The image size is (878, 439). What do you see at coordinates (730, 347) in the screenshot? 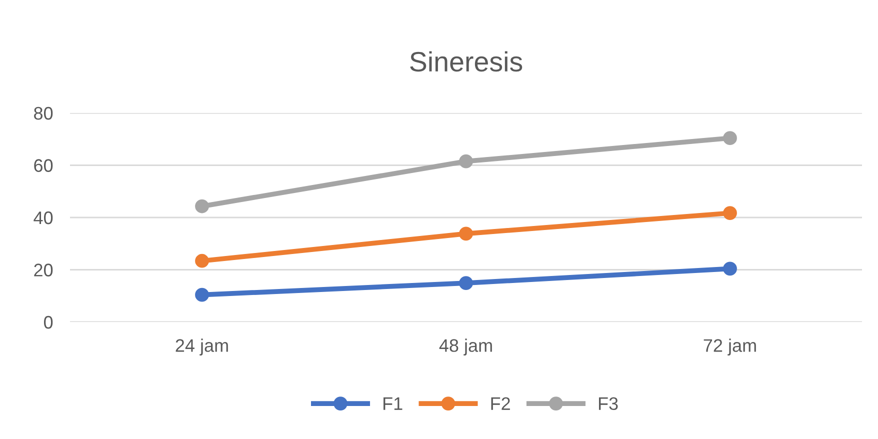
I see `x-tick-label: 72 jam` at bounding box center [730, 347].